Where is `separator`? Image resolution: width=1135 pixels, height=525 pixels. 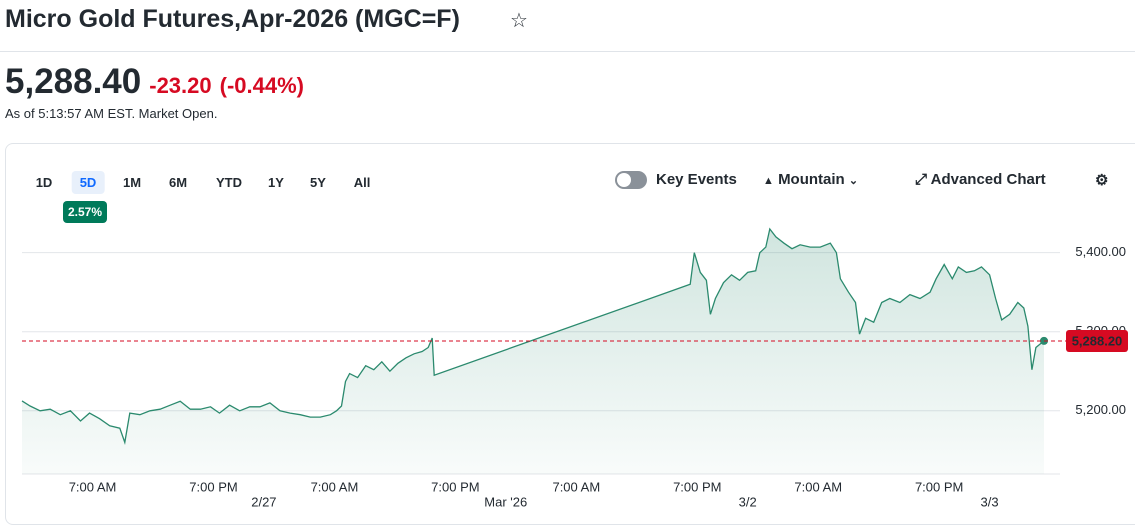 separator is located at coordinates (567, 51).